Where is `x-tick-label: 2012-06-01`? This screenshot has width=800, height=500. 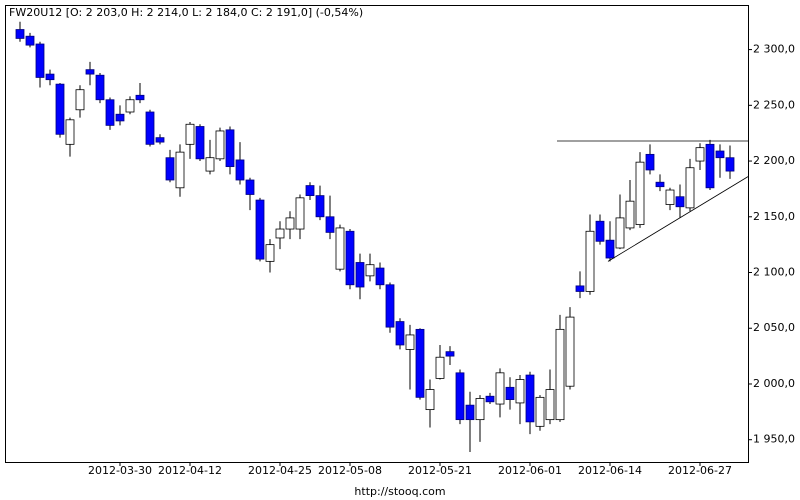
x-tick-label: 2012-06-01 is located at coordinates (530, 470).